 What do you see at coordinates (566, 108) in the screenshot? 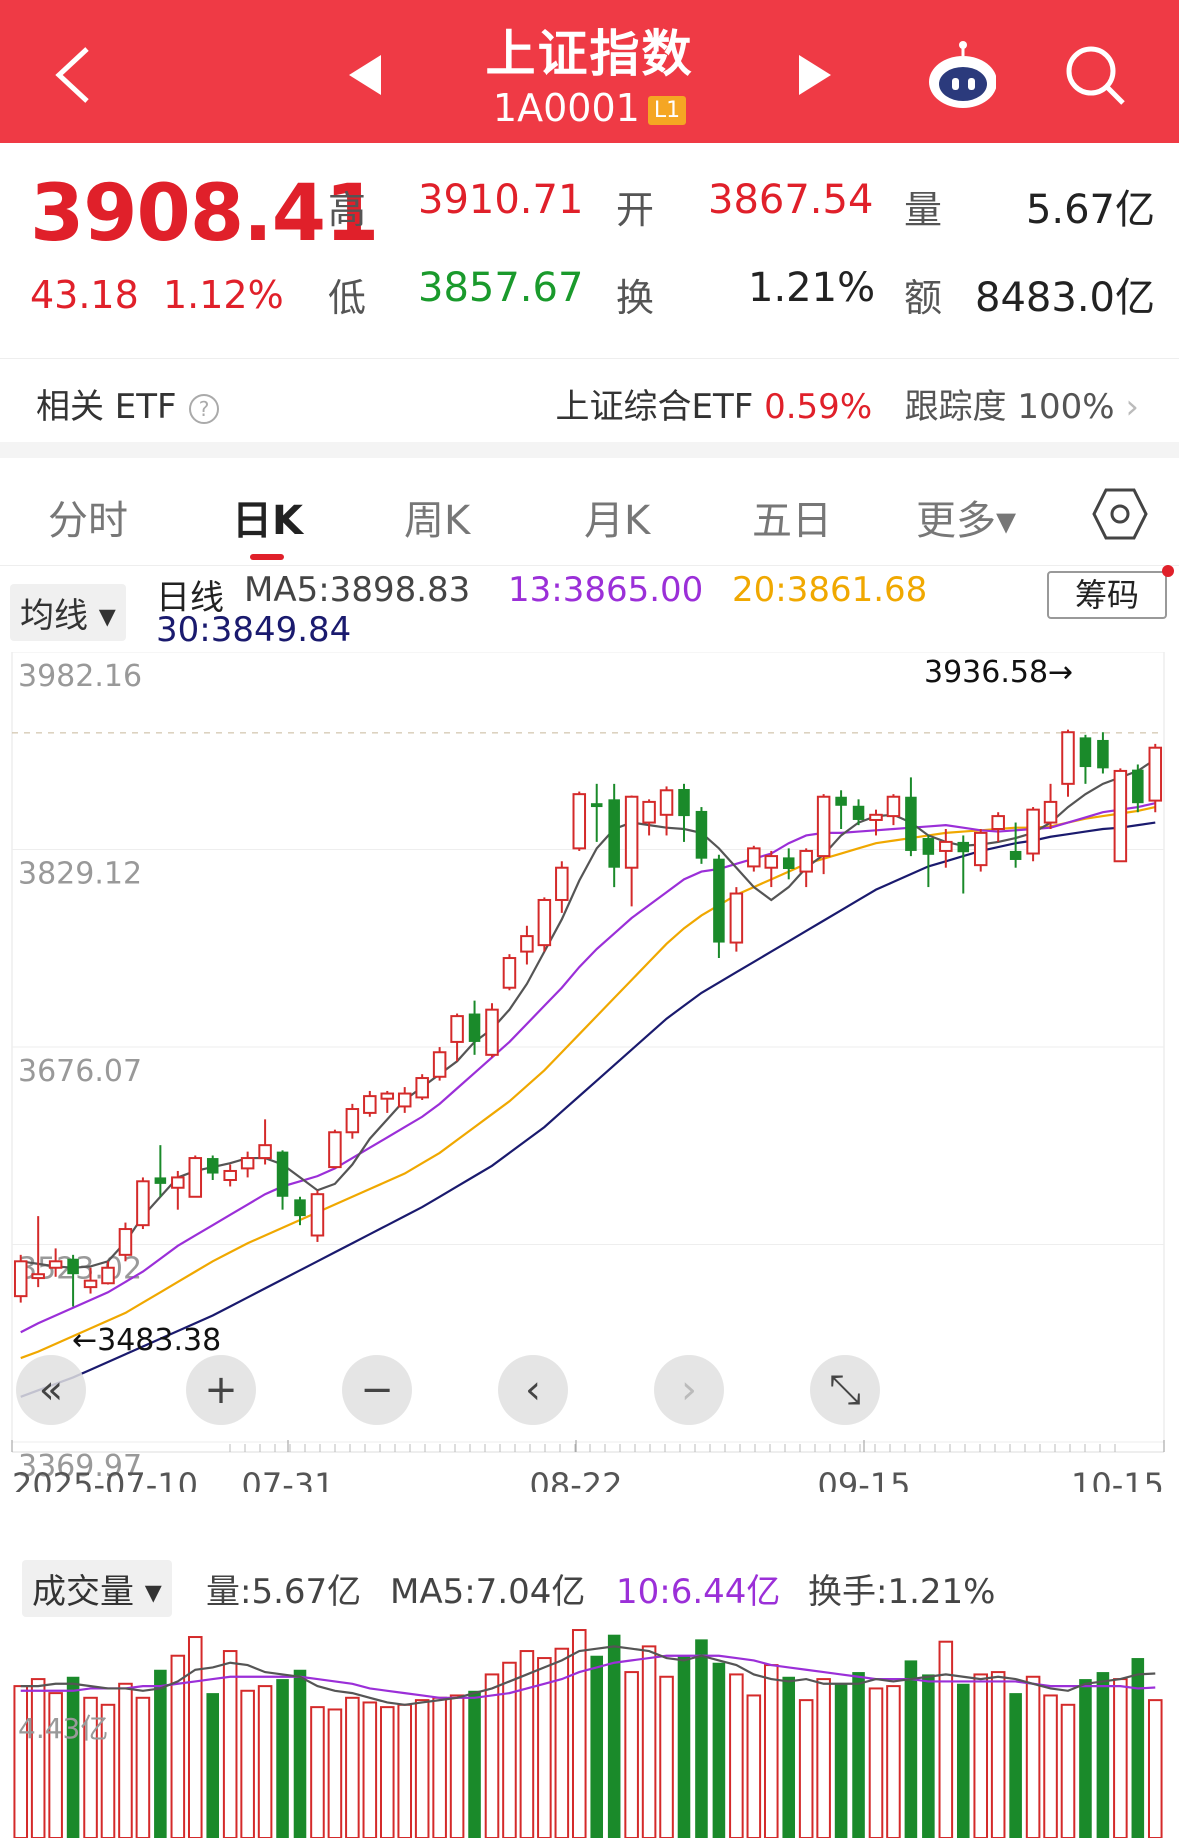
I see `stock-code-text: 1A0001` at bounding box center [566, 108].